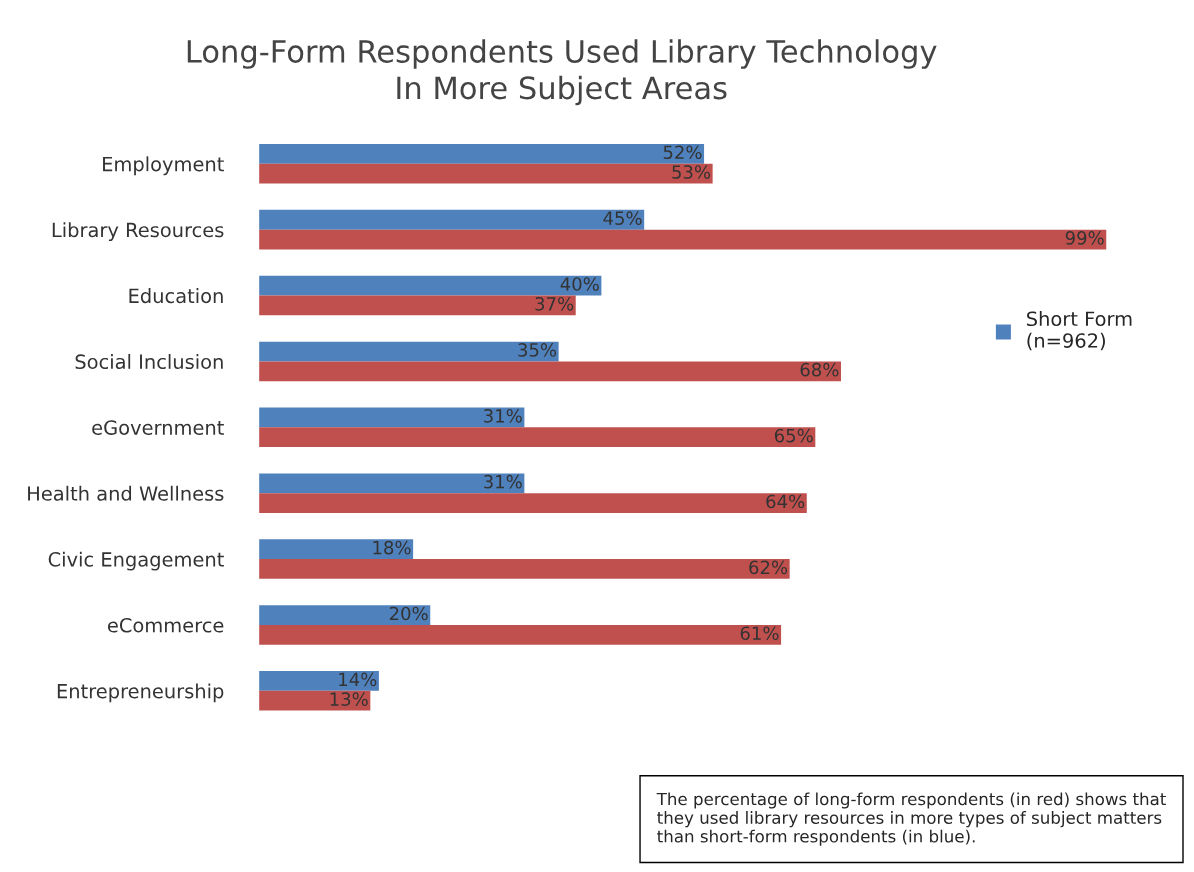 The width and height of the screenshot is (1194, 872). What do you see at coordinates (163, 166) in the screenshot?
I see `y-tick-label: Employment` at bounding box center [163, 166].